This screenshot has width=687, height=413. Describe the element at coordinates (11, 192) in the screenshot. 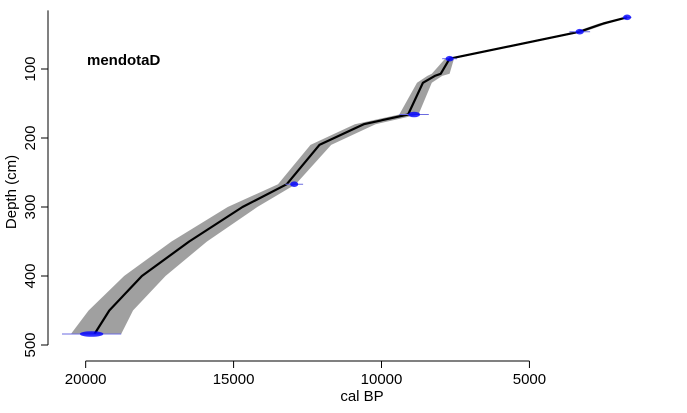

I see `y-axis-title: Depth (cm)` at that location.